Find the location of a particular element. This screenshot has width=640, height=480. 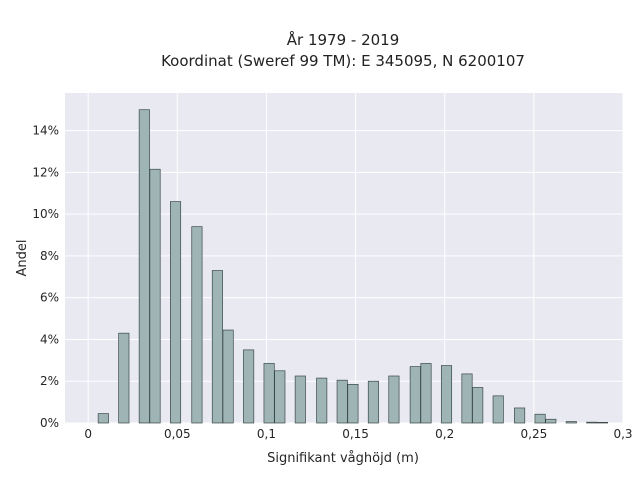

y-axis-label: Andel is located at coordinates (22, 258).